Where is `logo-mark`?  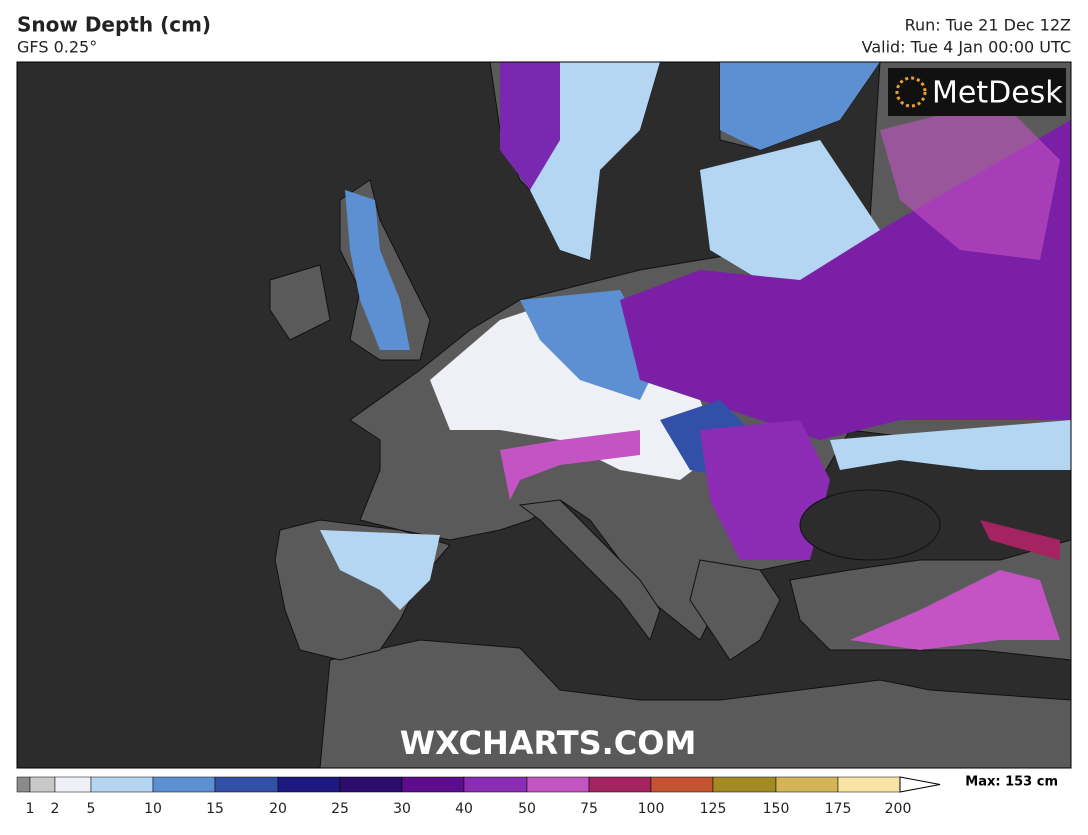
logo-mark is located at coordinates (911, 92).